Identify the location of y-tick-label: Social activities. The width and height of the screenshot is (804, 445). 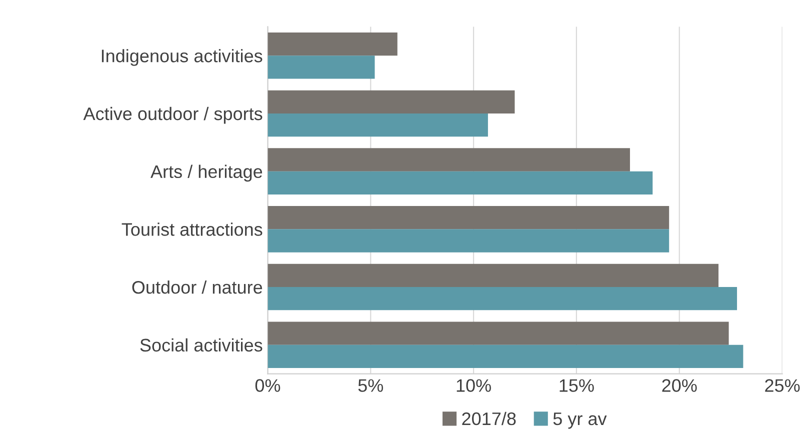
(201, 345).